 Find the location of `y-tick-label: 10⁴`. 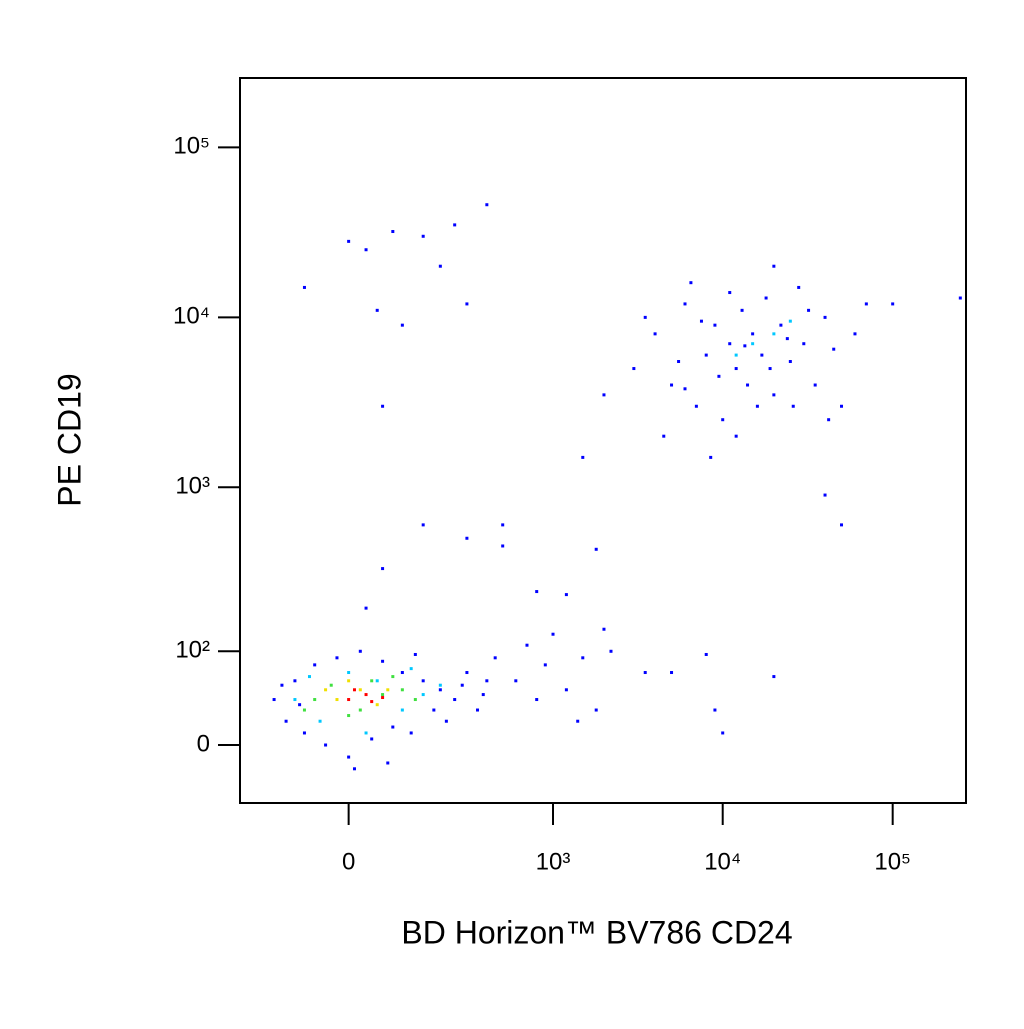

y-tick-label: 10⁴ is located at coordinates (191, 316).